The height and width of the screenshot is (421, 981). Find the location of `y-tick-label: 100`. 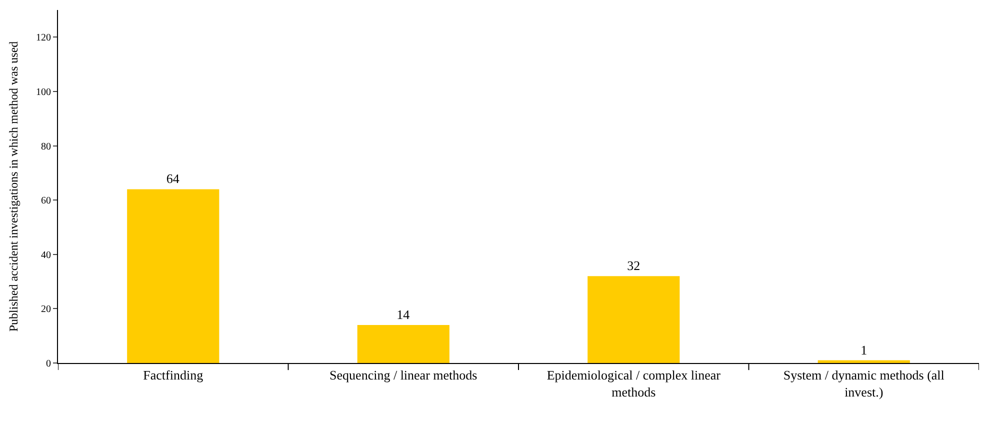

y-tick-label: 100 is located at coordinates (43, 92).